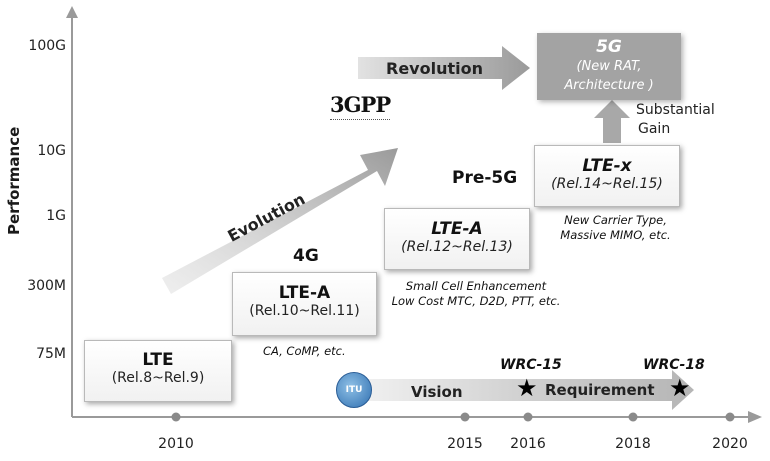  Describe the element at coordinates (304, 293) in the screenshot. I see `lte-a-4g-box-title: LTE-A` at that location.